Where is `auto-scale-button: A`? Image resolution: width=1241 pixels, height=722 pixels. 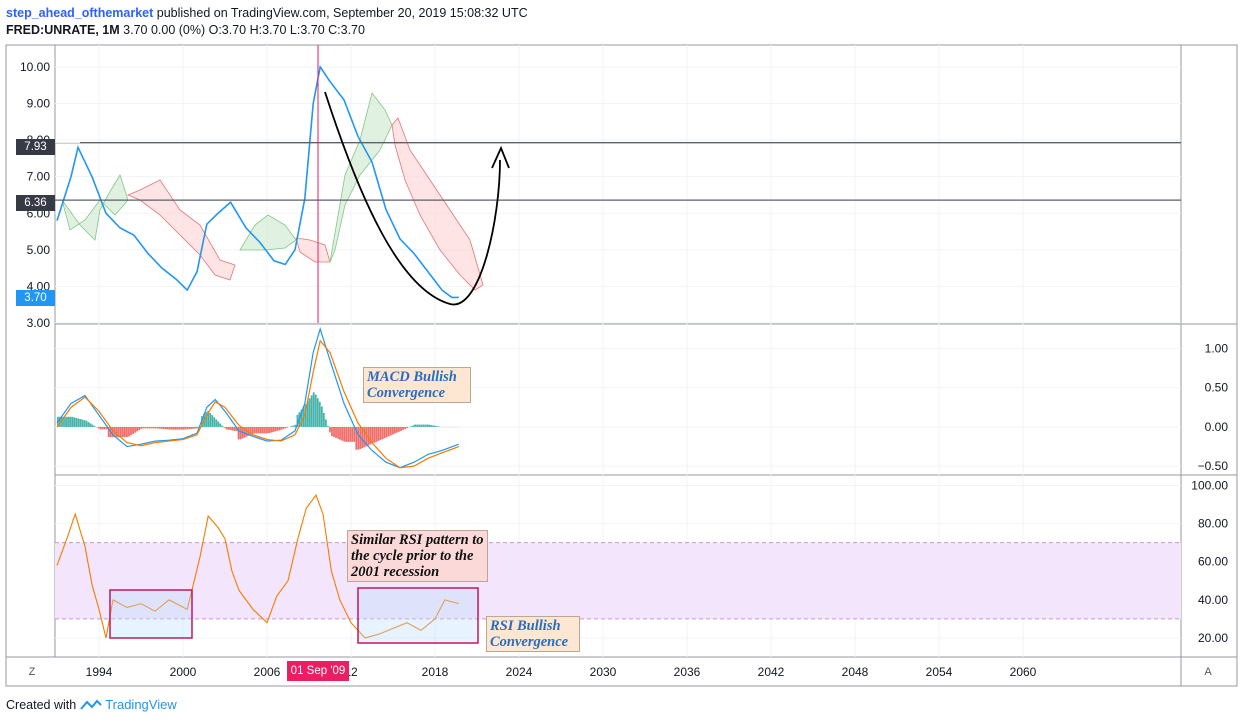 auto-scale-button: A is located at coordinates (1208, 672).